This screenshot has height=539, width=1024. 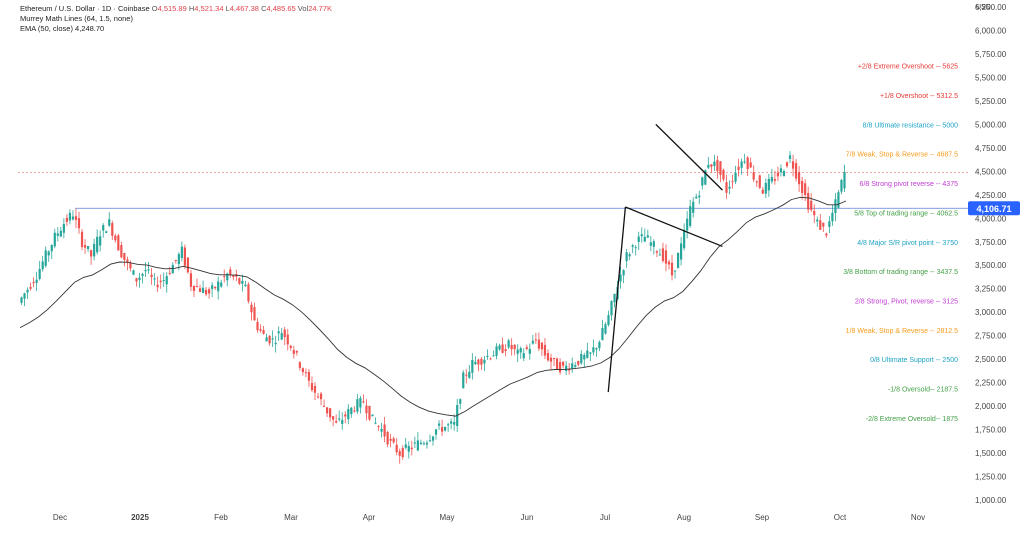 What do you see at coordinates (446, 517) in the screenshot?
I see `x-tick-label: May` at bounding box center [446, 517].